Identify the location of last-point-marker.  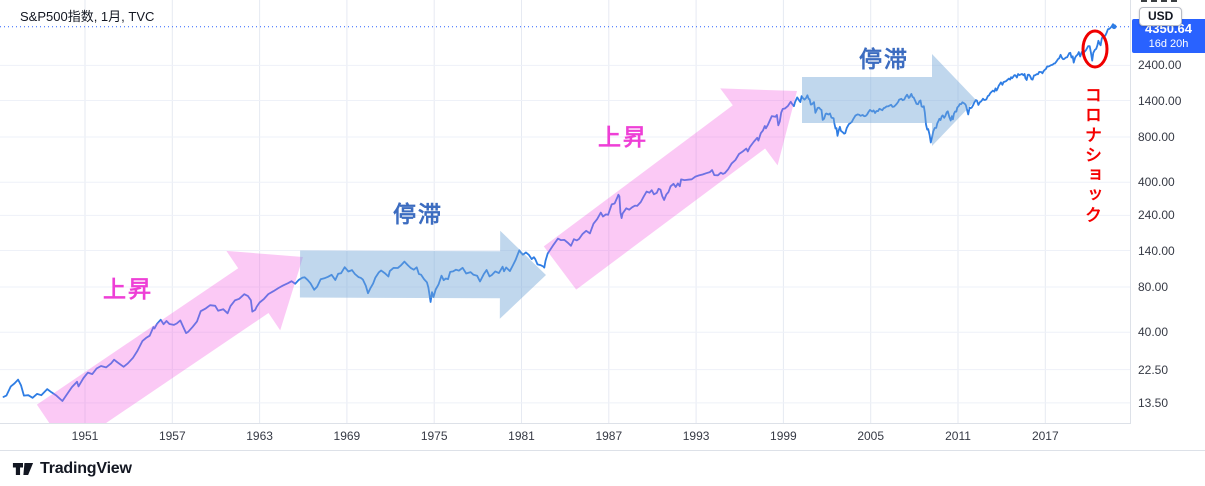
(1114, 27).